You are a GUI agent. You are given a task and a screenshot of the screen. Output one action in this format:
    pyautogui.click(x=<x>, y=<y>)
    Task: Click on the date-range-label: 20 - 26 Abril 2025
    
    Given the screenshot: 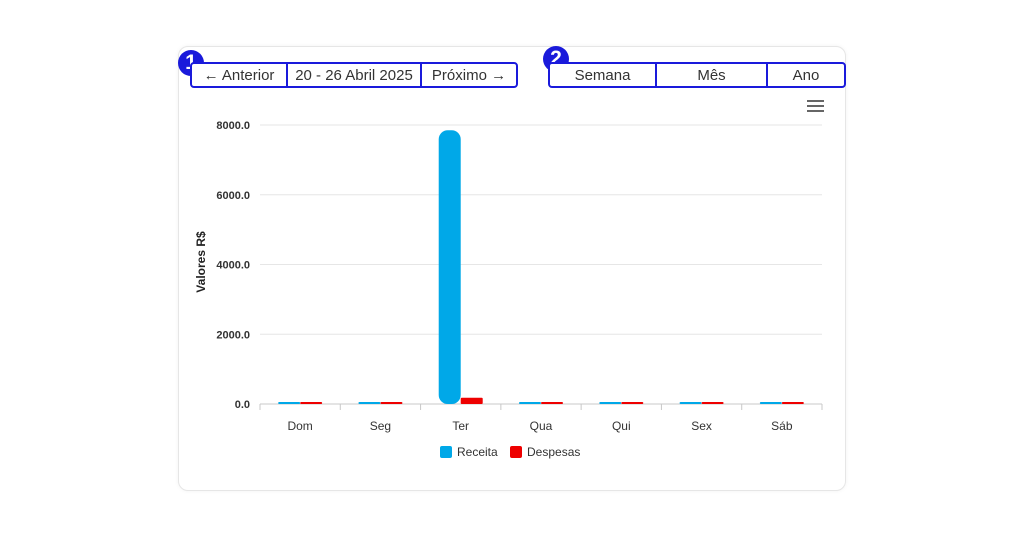 What is the action you would take?
    pyautogui.click(x=353, y=75)
    